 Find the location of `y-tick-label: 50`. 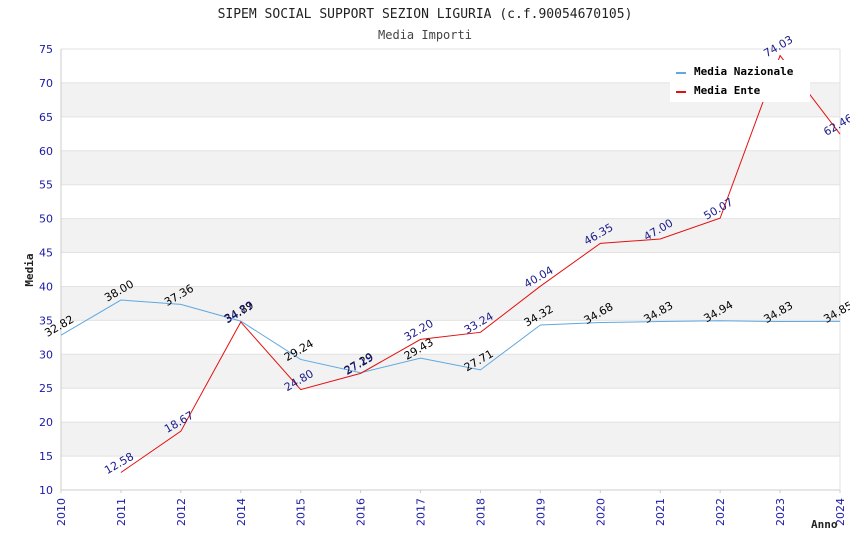

y-tick-label: 50 is located at coordinates (46, 219).